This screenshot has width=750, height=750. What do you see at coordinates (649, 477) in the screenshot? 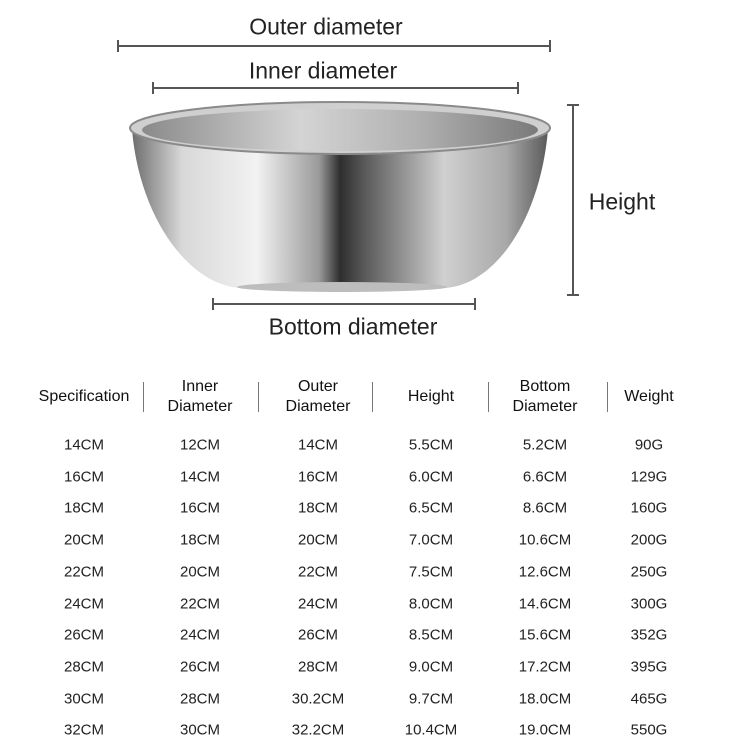
I see `cell-weight: 129G` at bounding box center [649, 477].